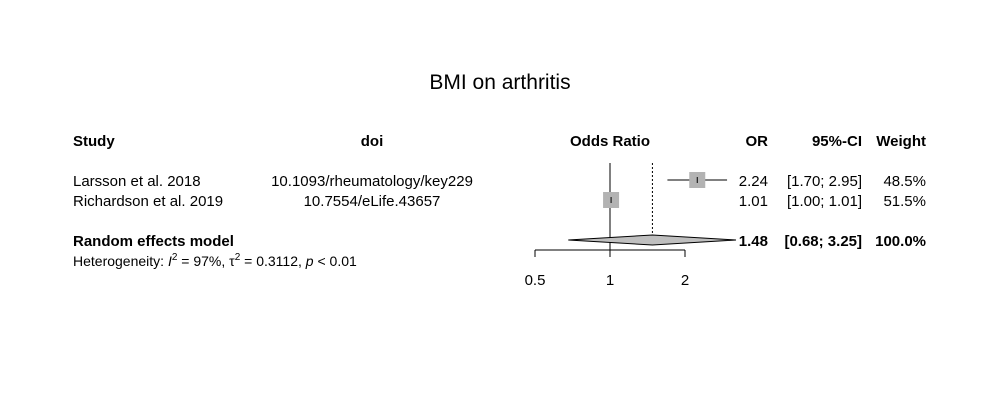  Describe the element at coordinates (170, 261) in the screenshot. I see `het-i2-symbol: I` at that location.